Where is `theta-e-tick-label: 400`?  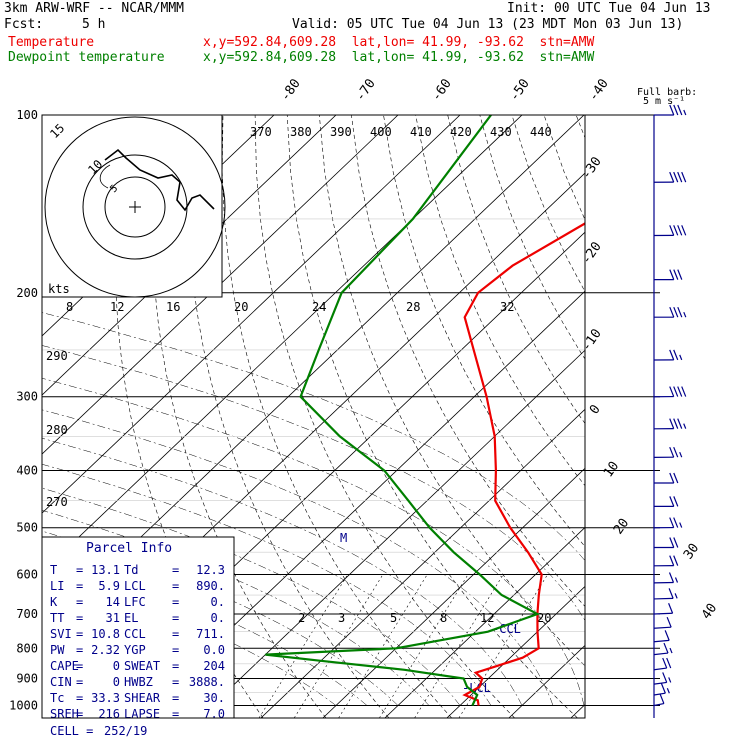 theta-e-tick-label: 400 is located at coordinates (381, 132).